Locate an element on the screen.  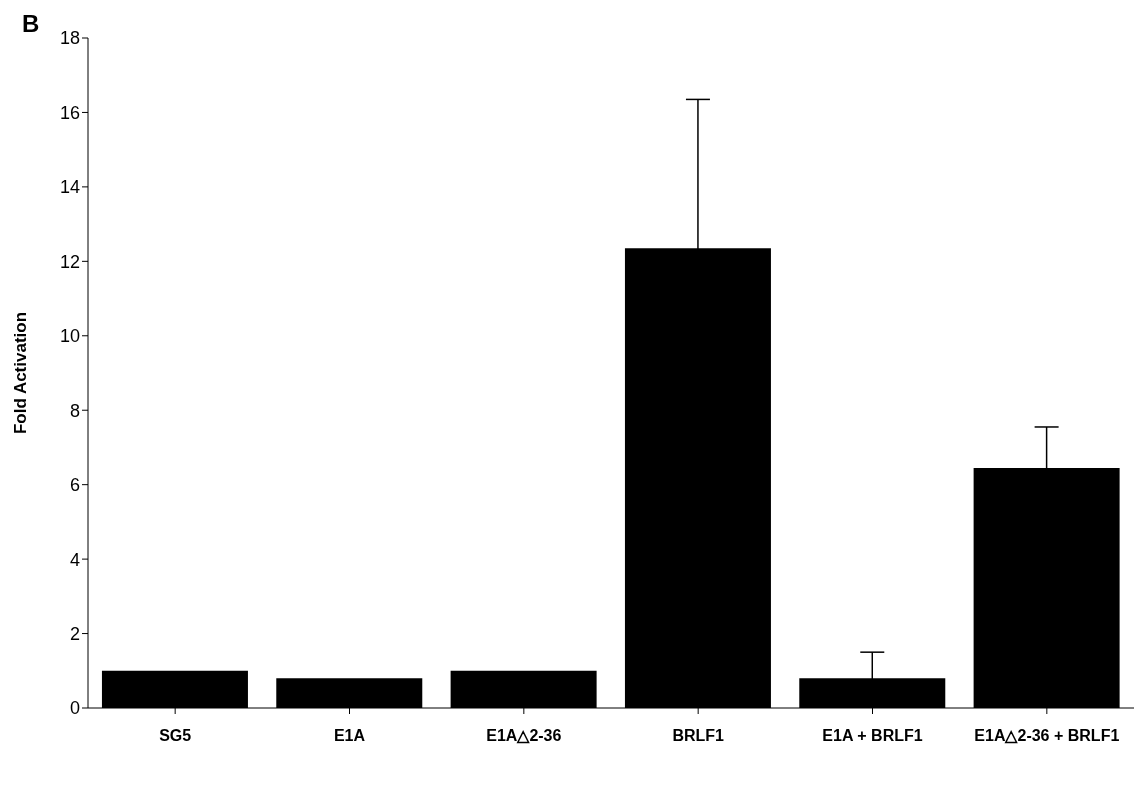
x-tick-label: E1A + BRLF1 is located at coordinates (872, 736).